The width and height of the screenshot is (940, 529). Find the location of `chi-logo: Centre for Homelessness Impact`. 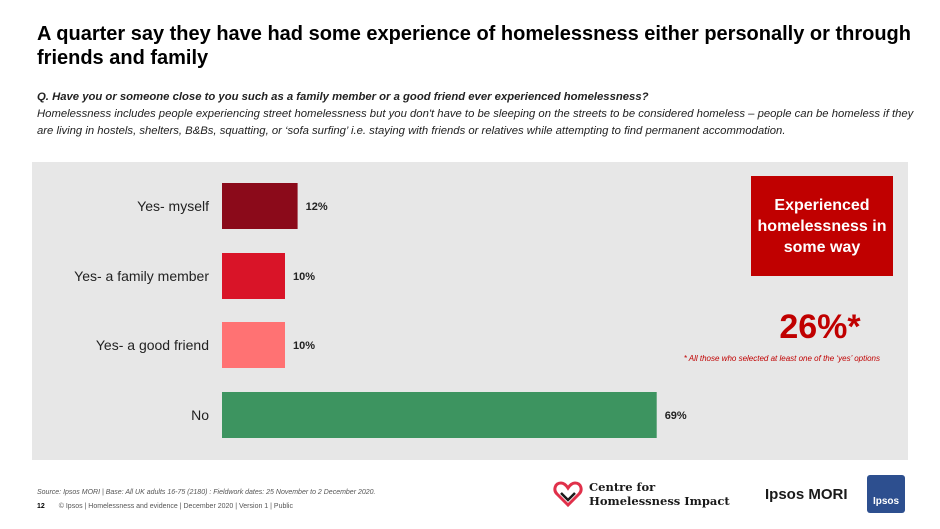

chi-logo: Centre for Homelessness Impact is located at coordinates (641, 494).